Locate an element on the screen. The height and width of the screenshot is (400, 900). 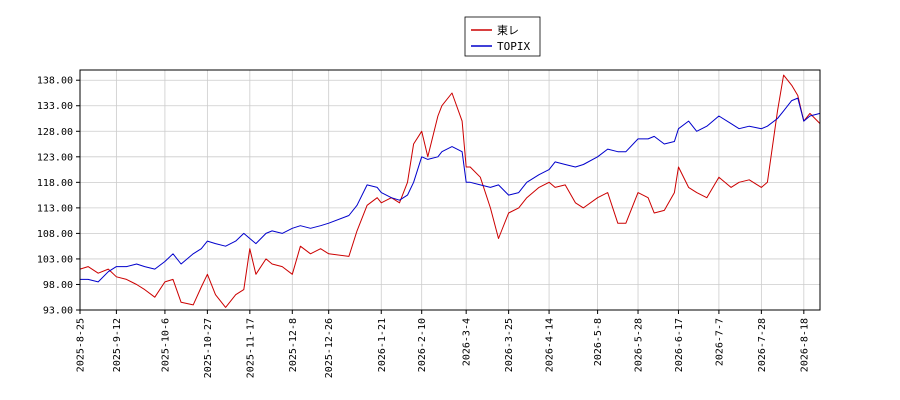
x-tick-label: 2025-9-12 is located at coordinates (117, 345).